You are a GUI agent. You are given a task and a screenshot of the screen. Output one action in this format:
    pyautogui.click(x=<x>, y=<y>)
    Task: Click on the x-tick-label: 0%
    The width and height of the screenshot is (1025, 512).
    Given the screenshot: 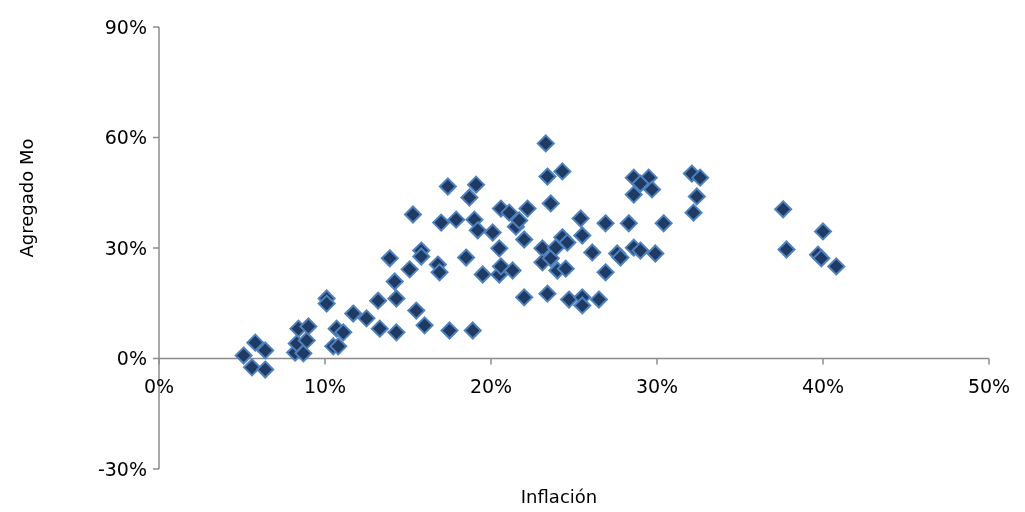 What is the action you would take?
    pyautogui.click(x=159, y=385)
    